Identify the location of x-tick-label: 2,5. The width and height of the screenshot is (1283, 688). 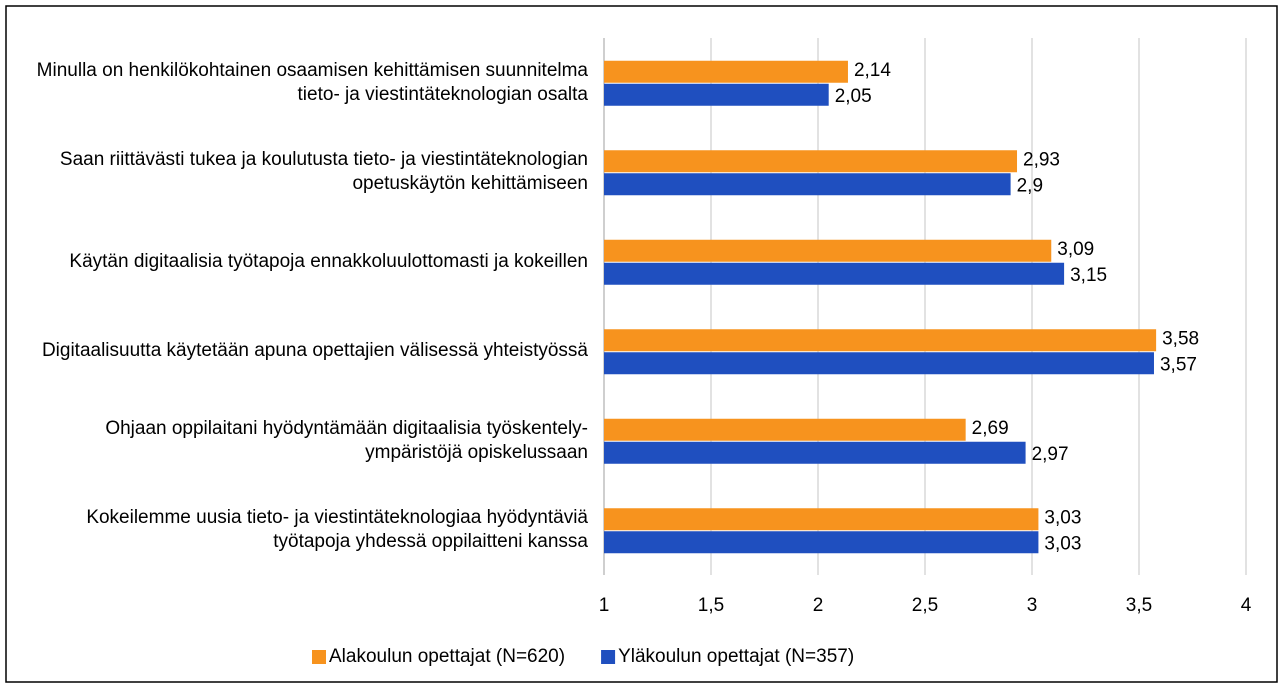
(925, 605).